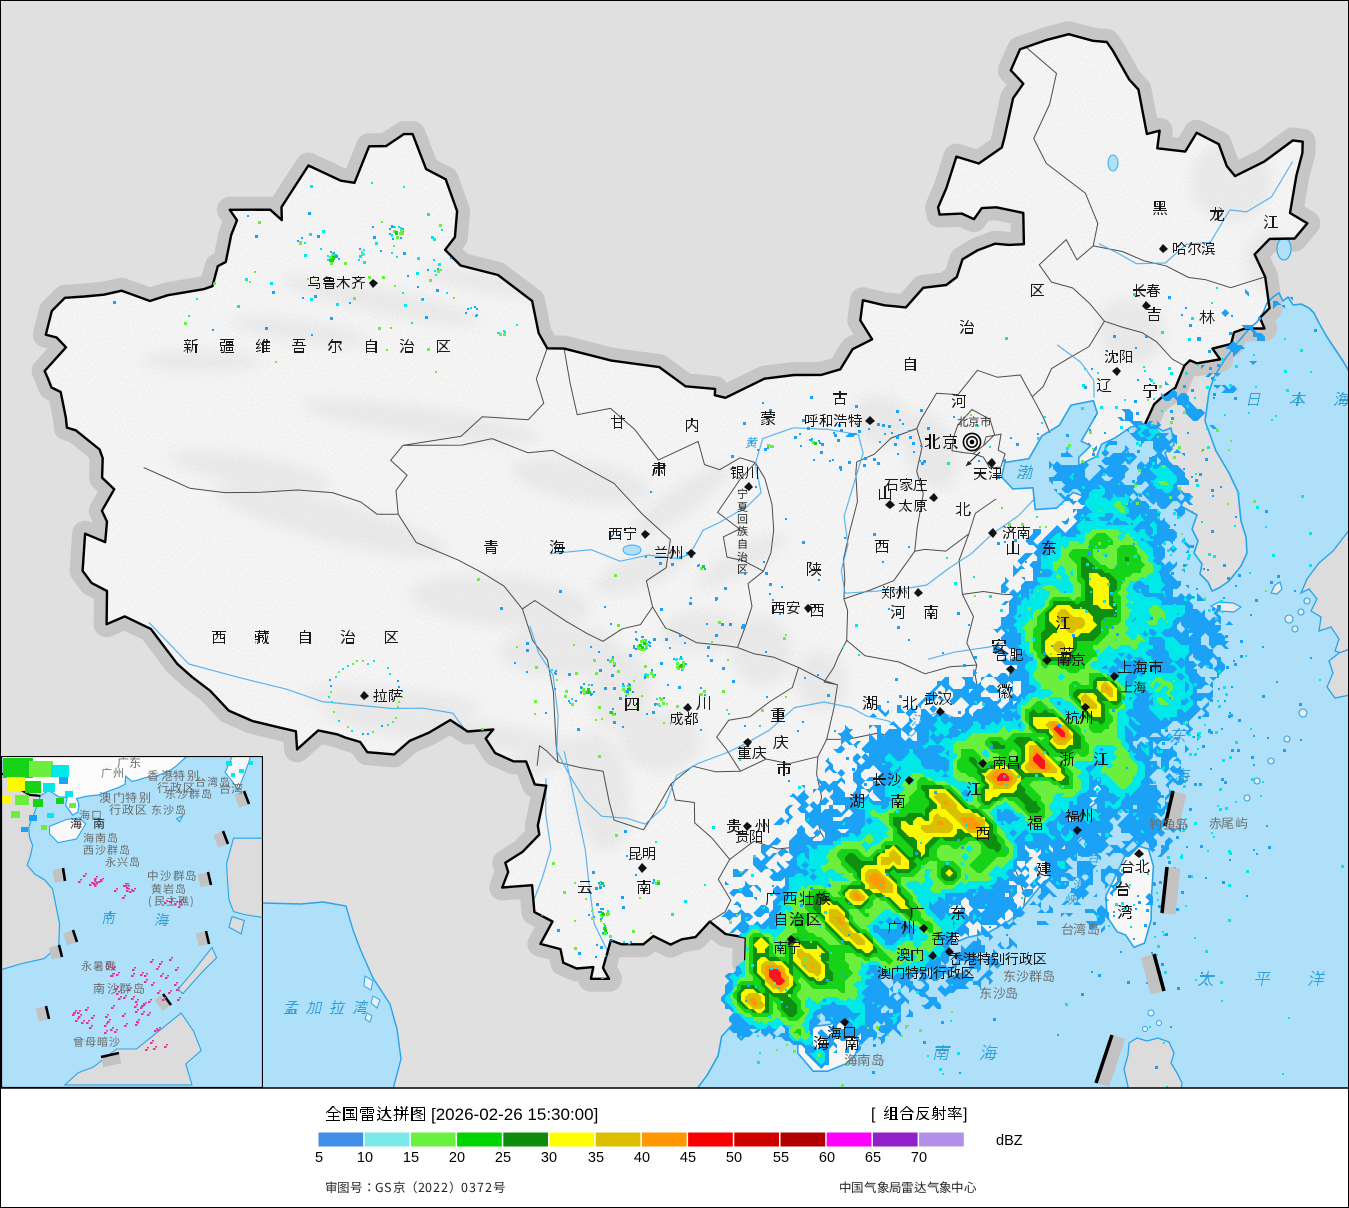 The height and width of the screenshot is (1208, 1349). Describe the element at coordinates (734, 1158) in the screenshot. I see `svg-text: 50` at that location.